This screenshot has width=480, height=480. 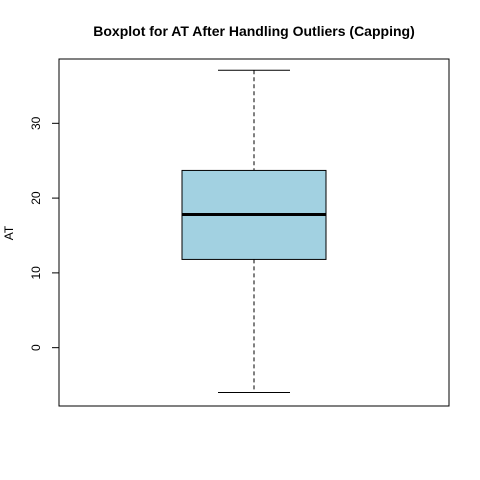 What do you see at coordinates (36, 198) in the screenshot?
I see `y-tick-label: 20` at bounding box center [36, 198].